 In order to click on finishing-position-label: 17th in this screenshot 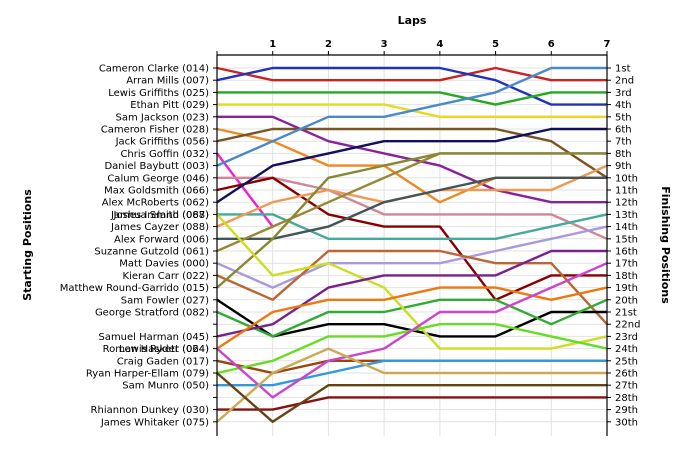, I will do `click(626, 264)`.